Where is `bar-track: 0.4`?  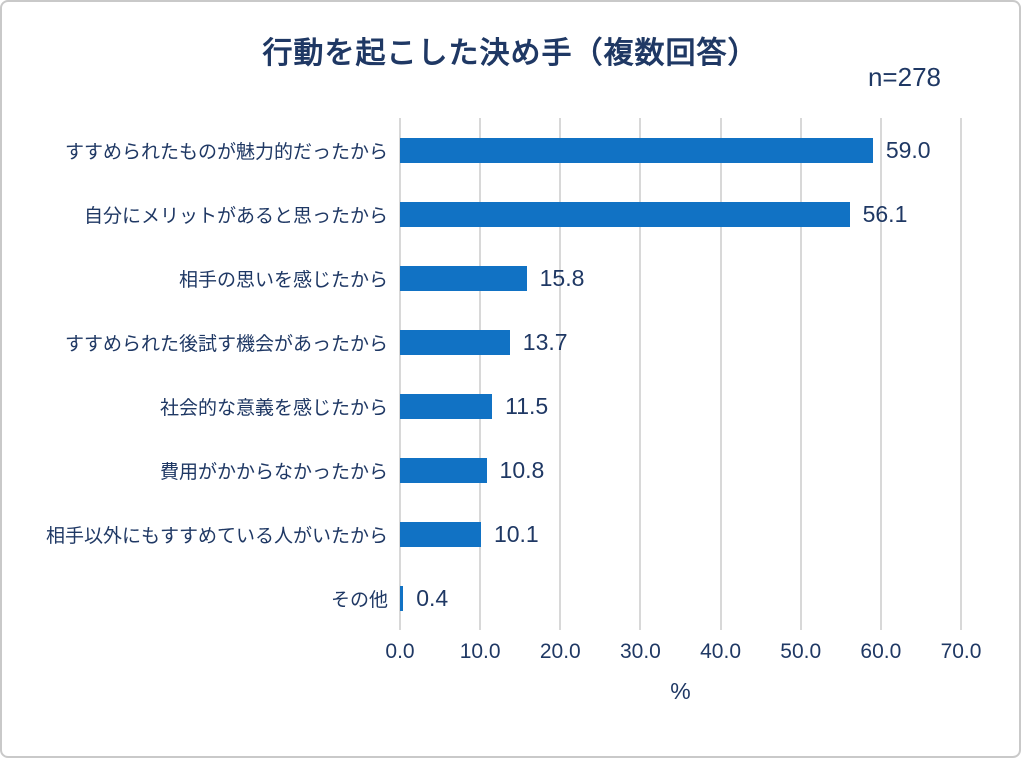 bar-track: 0.4 is located at coordinates (680, 598).